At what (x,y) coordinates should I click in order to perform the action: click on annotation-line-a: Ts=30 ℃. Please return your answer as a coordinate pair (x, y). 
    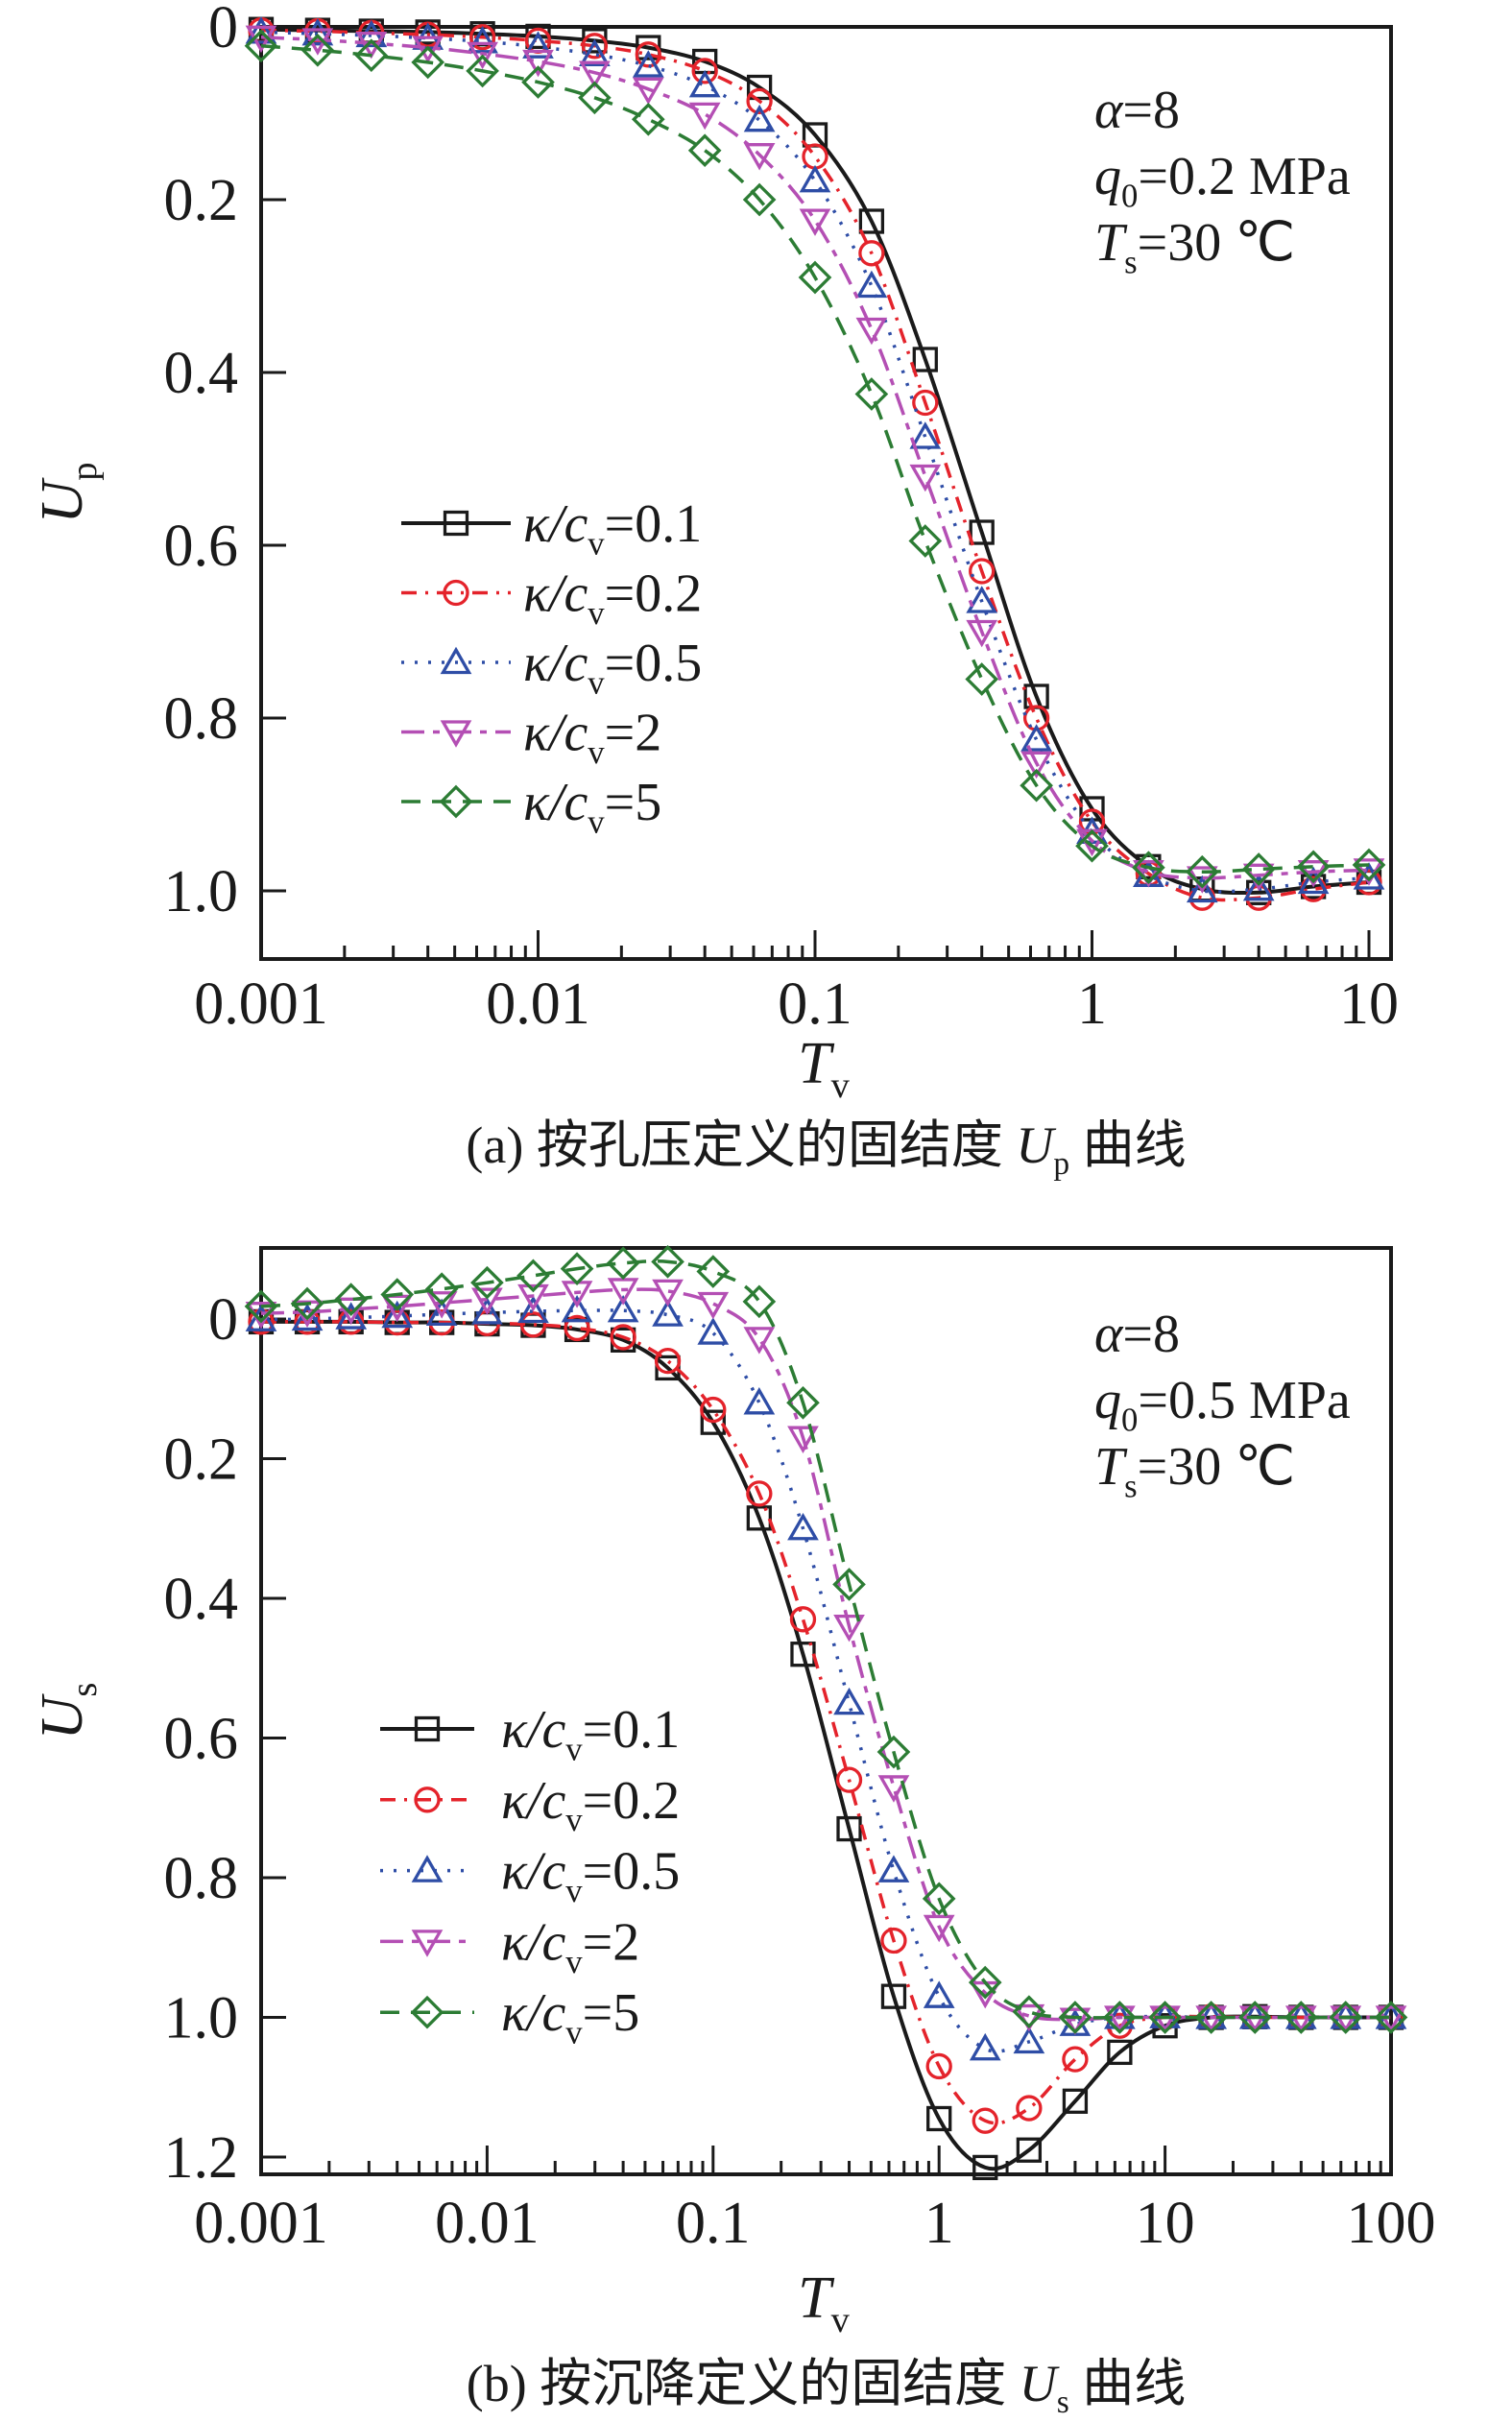
    Looking at the image, I should click on (1194, 246).